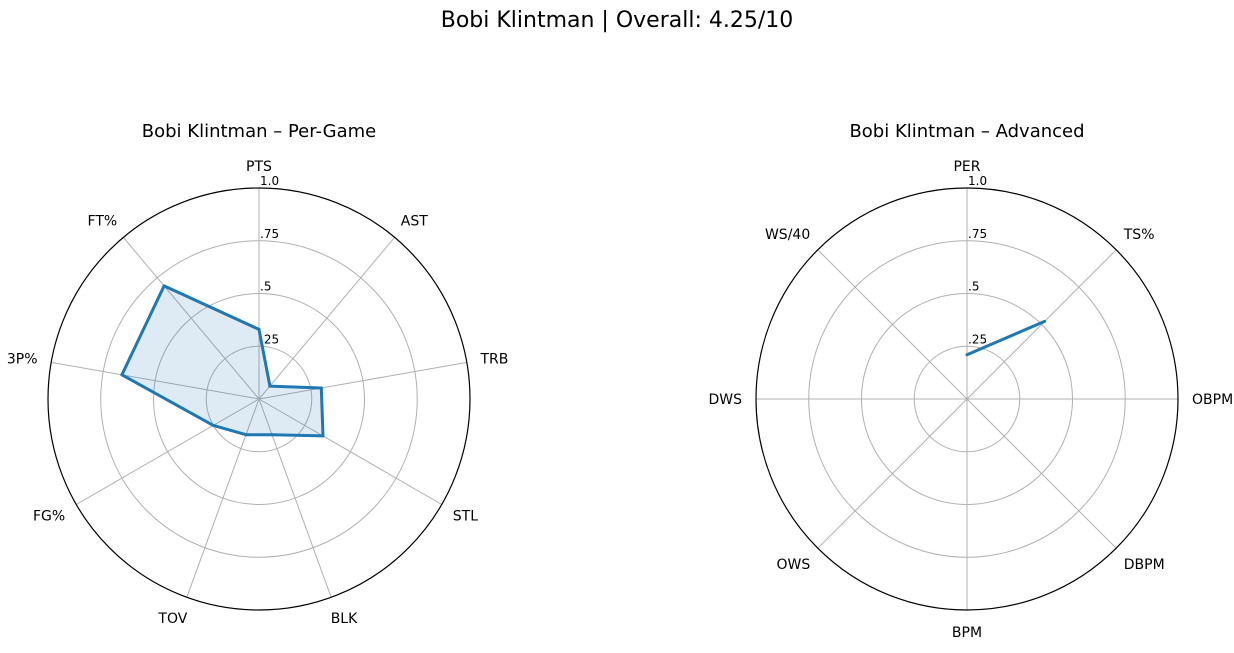  Describe the element at coordinates (103, 222) in the screenshot. I see `axis-label-ft-pct: FT%` at that location.